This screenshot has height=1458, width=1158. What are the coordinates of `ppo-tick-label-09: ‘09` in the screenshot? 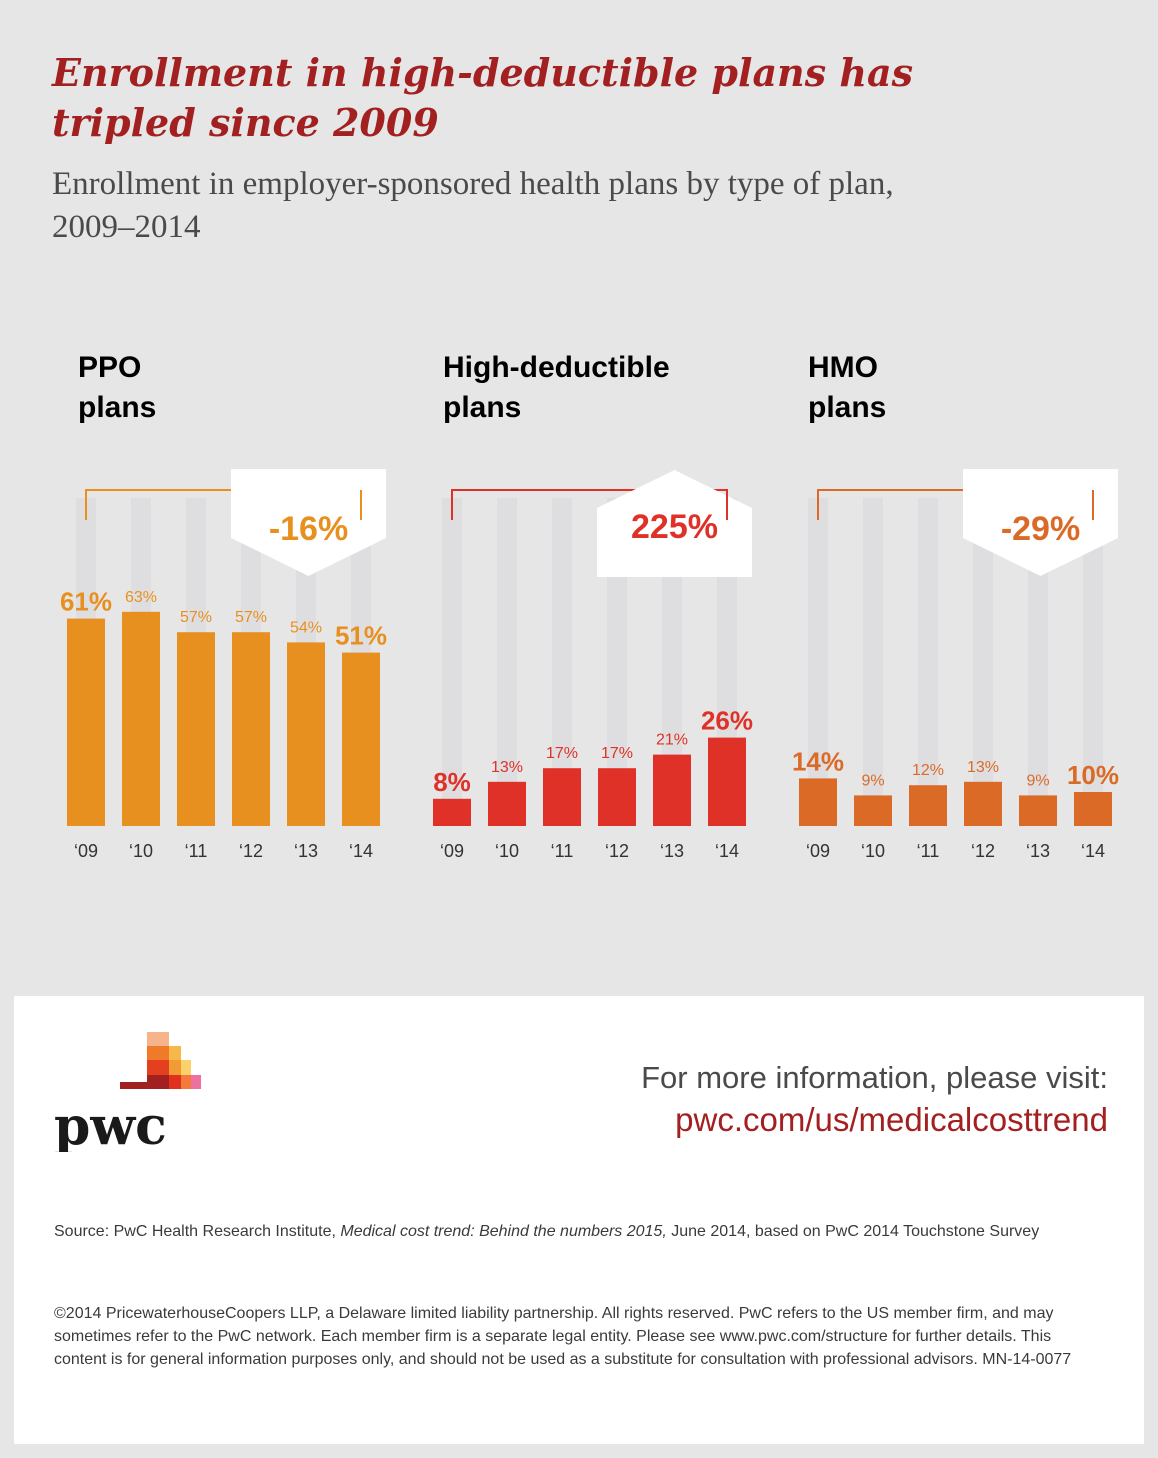 It's located at (86, 851).